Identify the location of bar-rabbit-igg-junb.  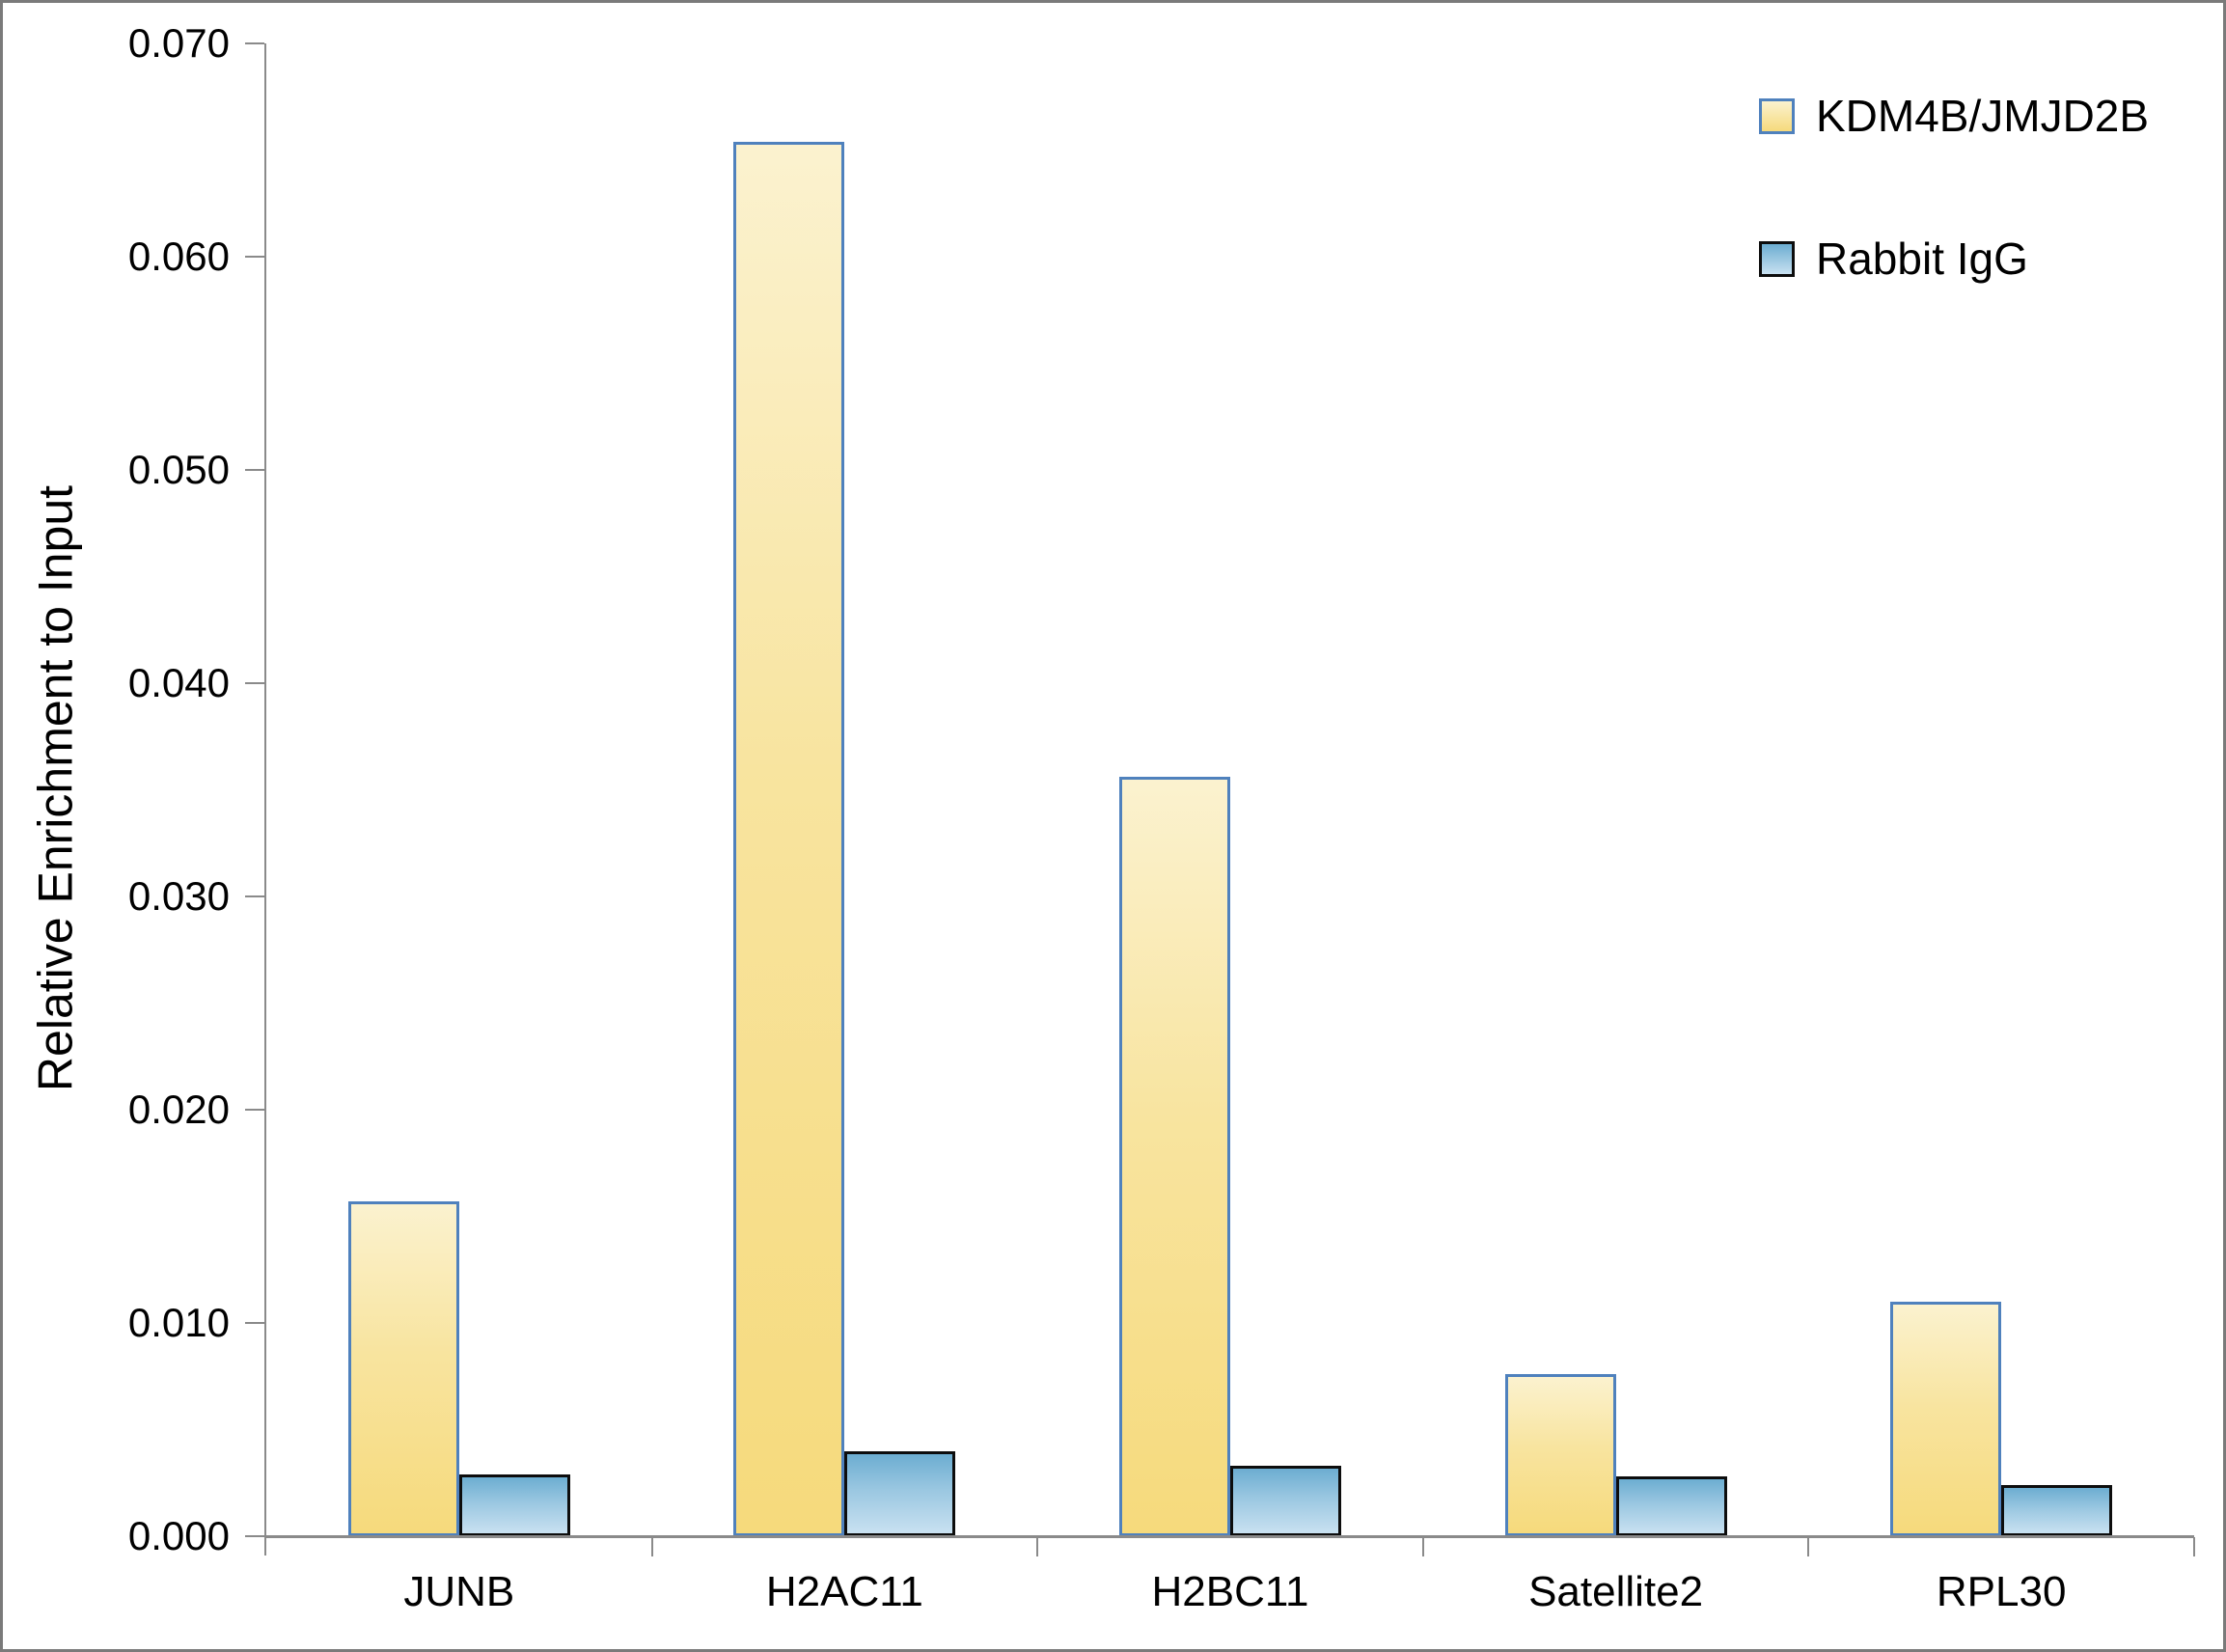
(514, 1505).